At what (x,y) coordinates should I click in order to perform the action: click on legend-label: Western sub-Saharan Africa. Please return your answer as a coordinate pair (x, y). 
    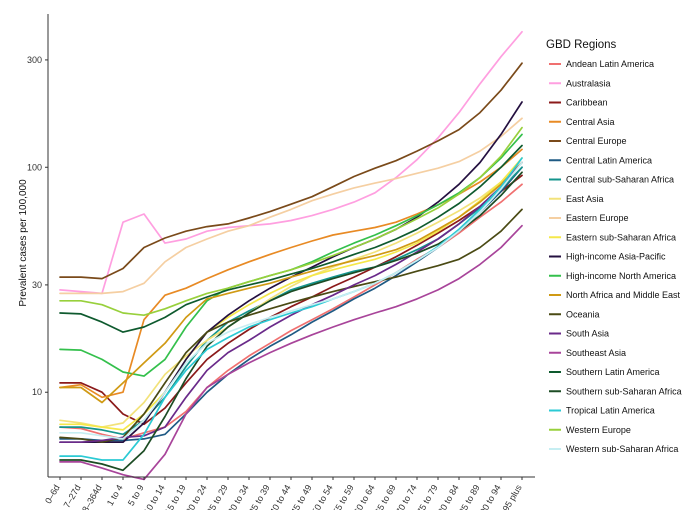
    Looking at the image, I should click on (622, 449).